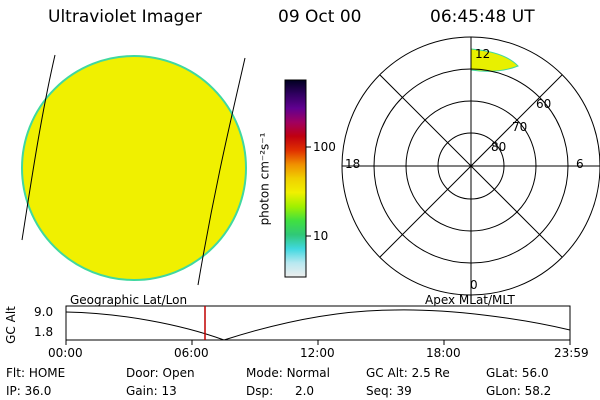  I want to click on altitude-ylabel: GC Alt, so click(10, 325).